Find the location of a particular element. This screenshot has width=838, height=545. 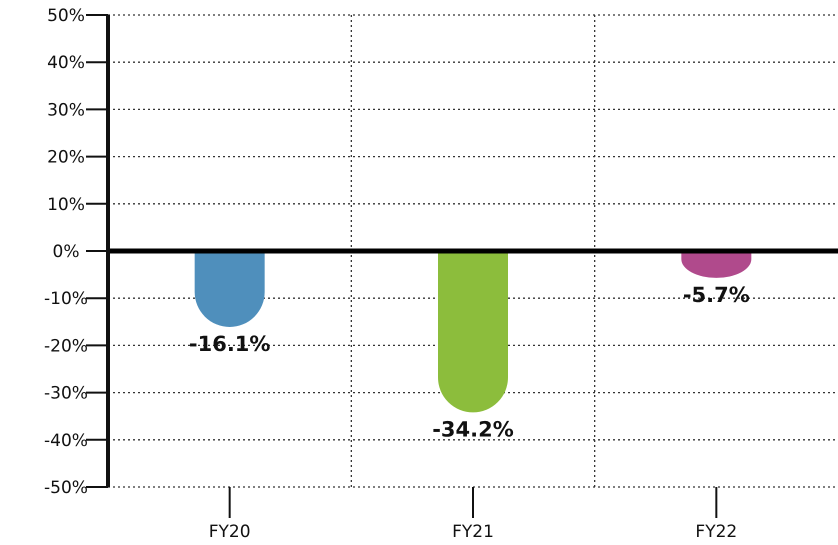

y-tick-label: 50% is located at coordinates (66, 16).